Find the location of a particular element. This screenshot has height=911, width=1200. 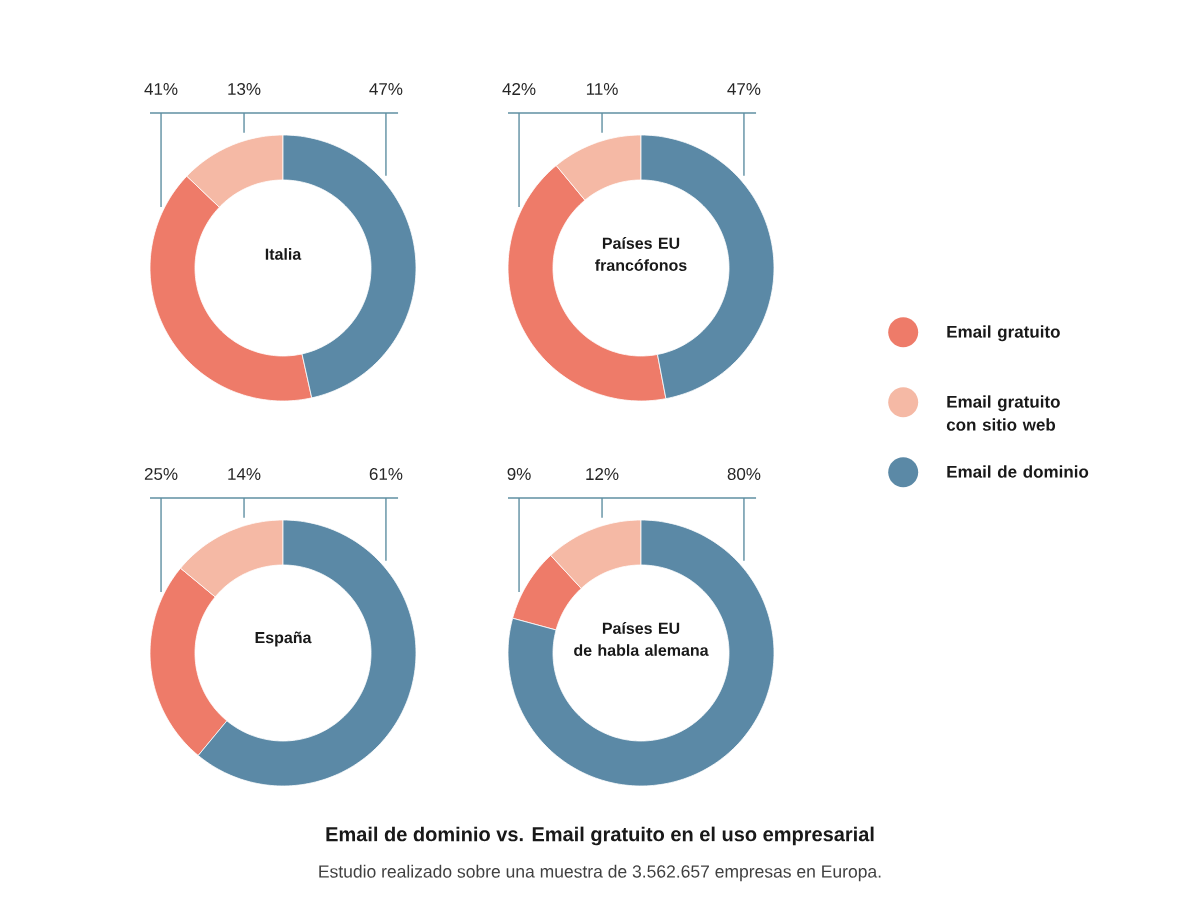

data-label: 9% is located at coordinates (519, 474).